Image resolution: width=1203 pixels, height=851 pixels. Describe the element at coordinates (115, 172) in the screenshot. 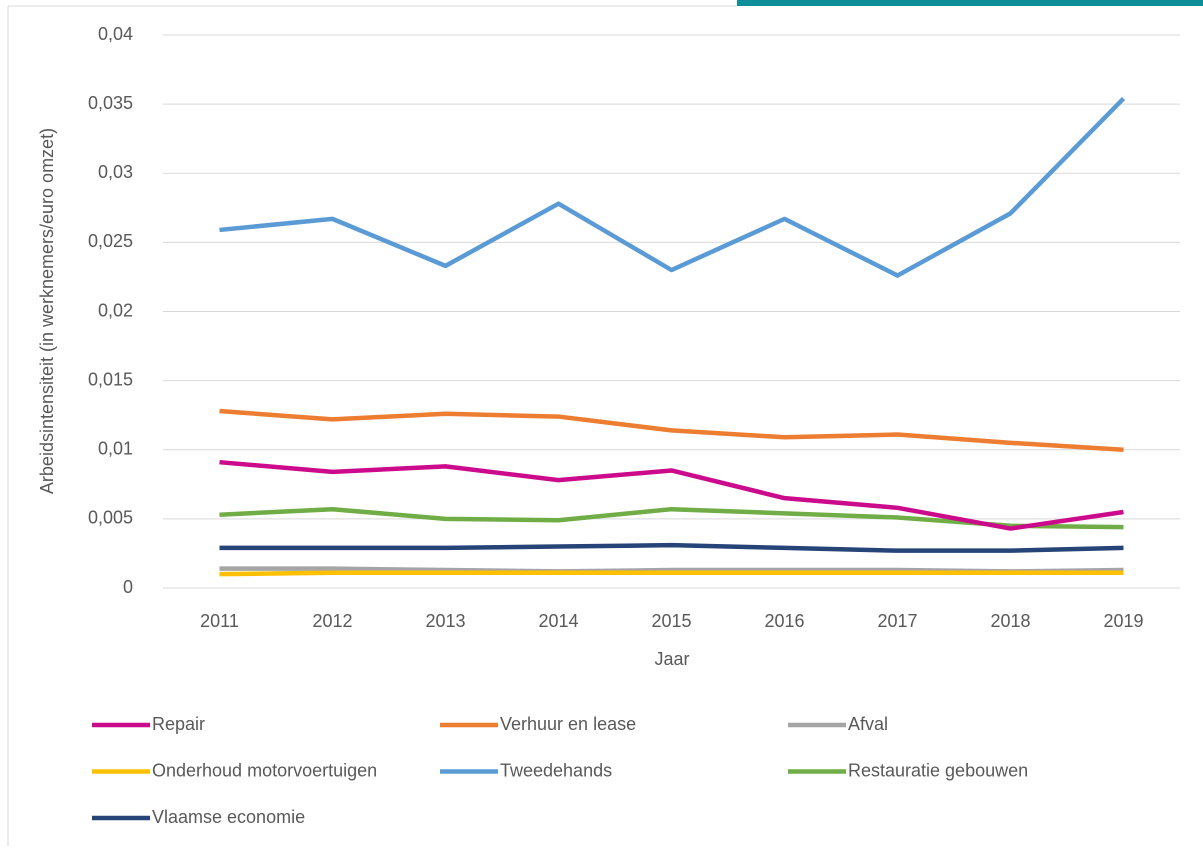

I see `y-tick-label: 0,03` at that location.